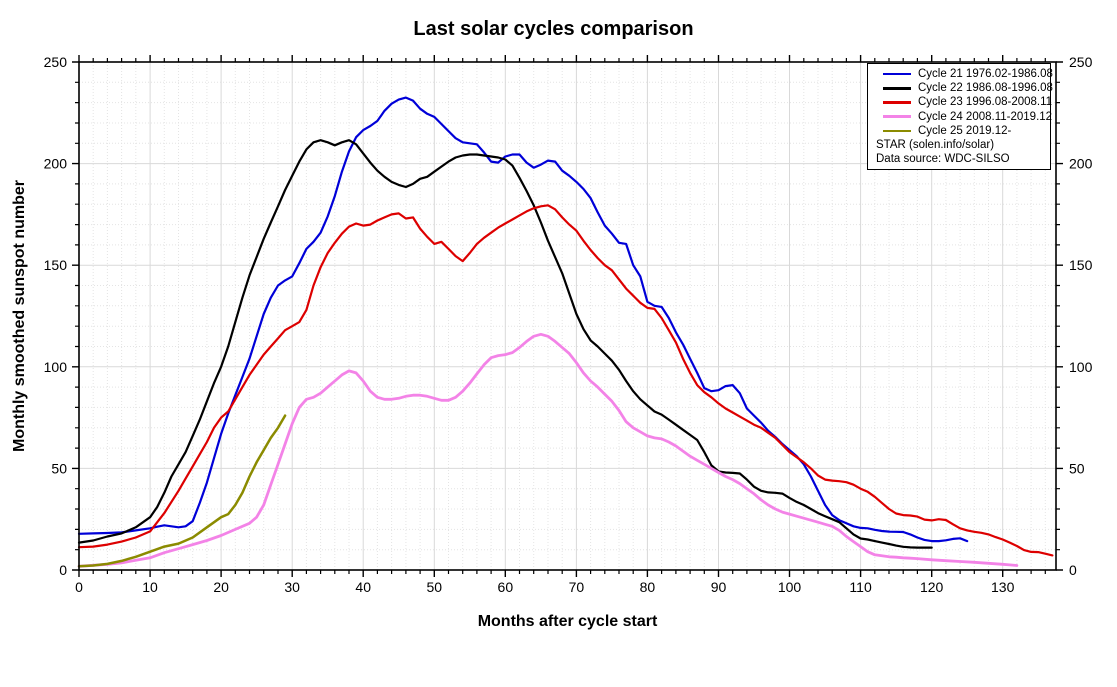  What do you see at coordinates (1077, 468) in the screenshot?
I see `y-tick-label-right: 50` at bounding box center [1077, 468].